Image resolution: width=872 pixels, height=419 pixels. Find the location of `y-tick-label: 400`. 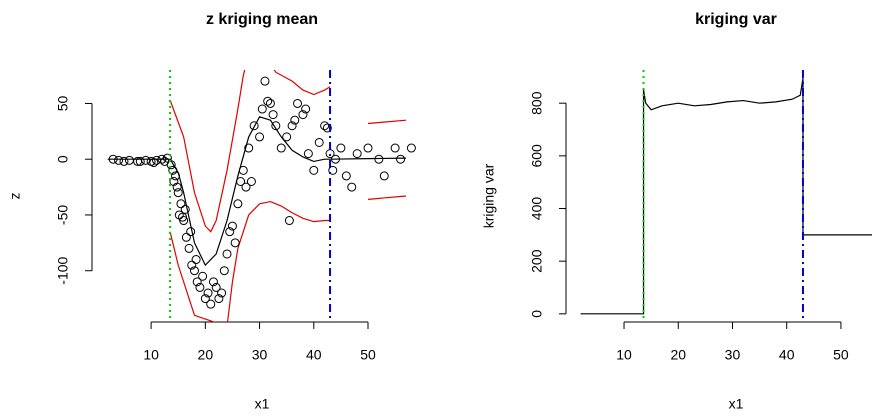

y-tick-label: 400 is located at coordinates (537, 209).